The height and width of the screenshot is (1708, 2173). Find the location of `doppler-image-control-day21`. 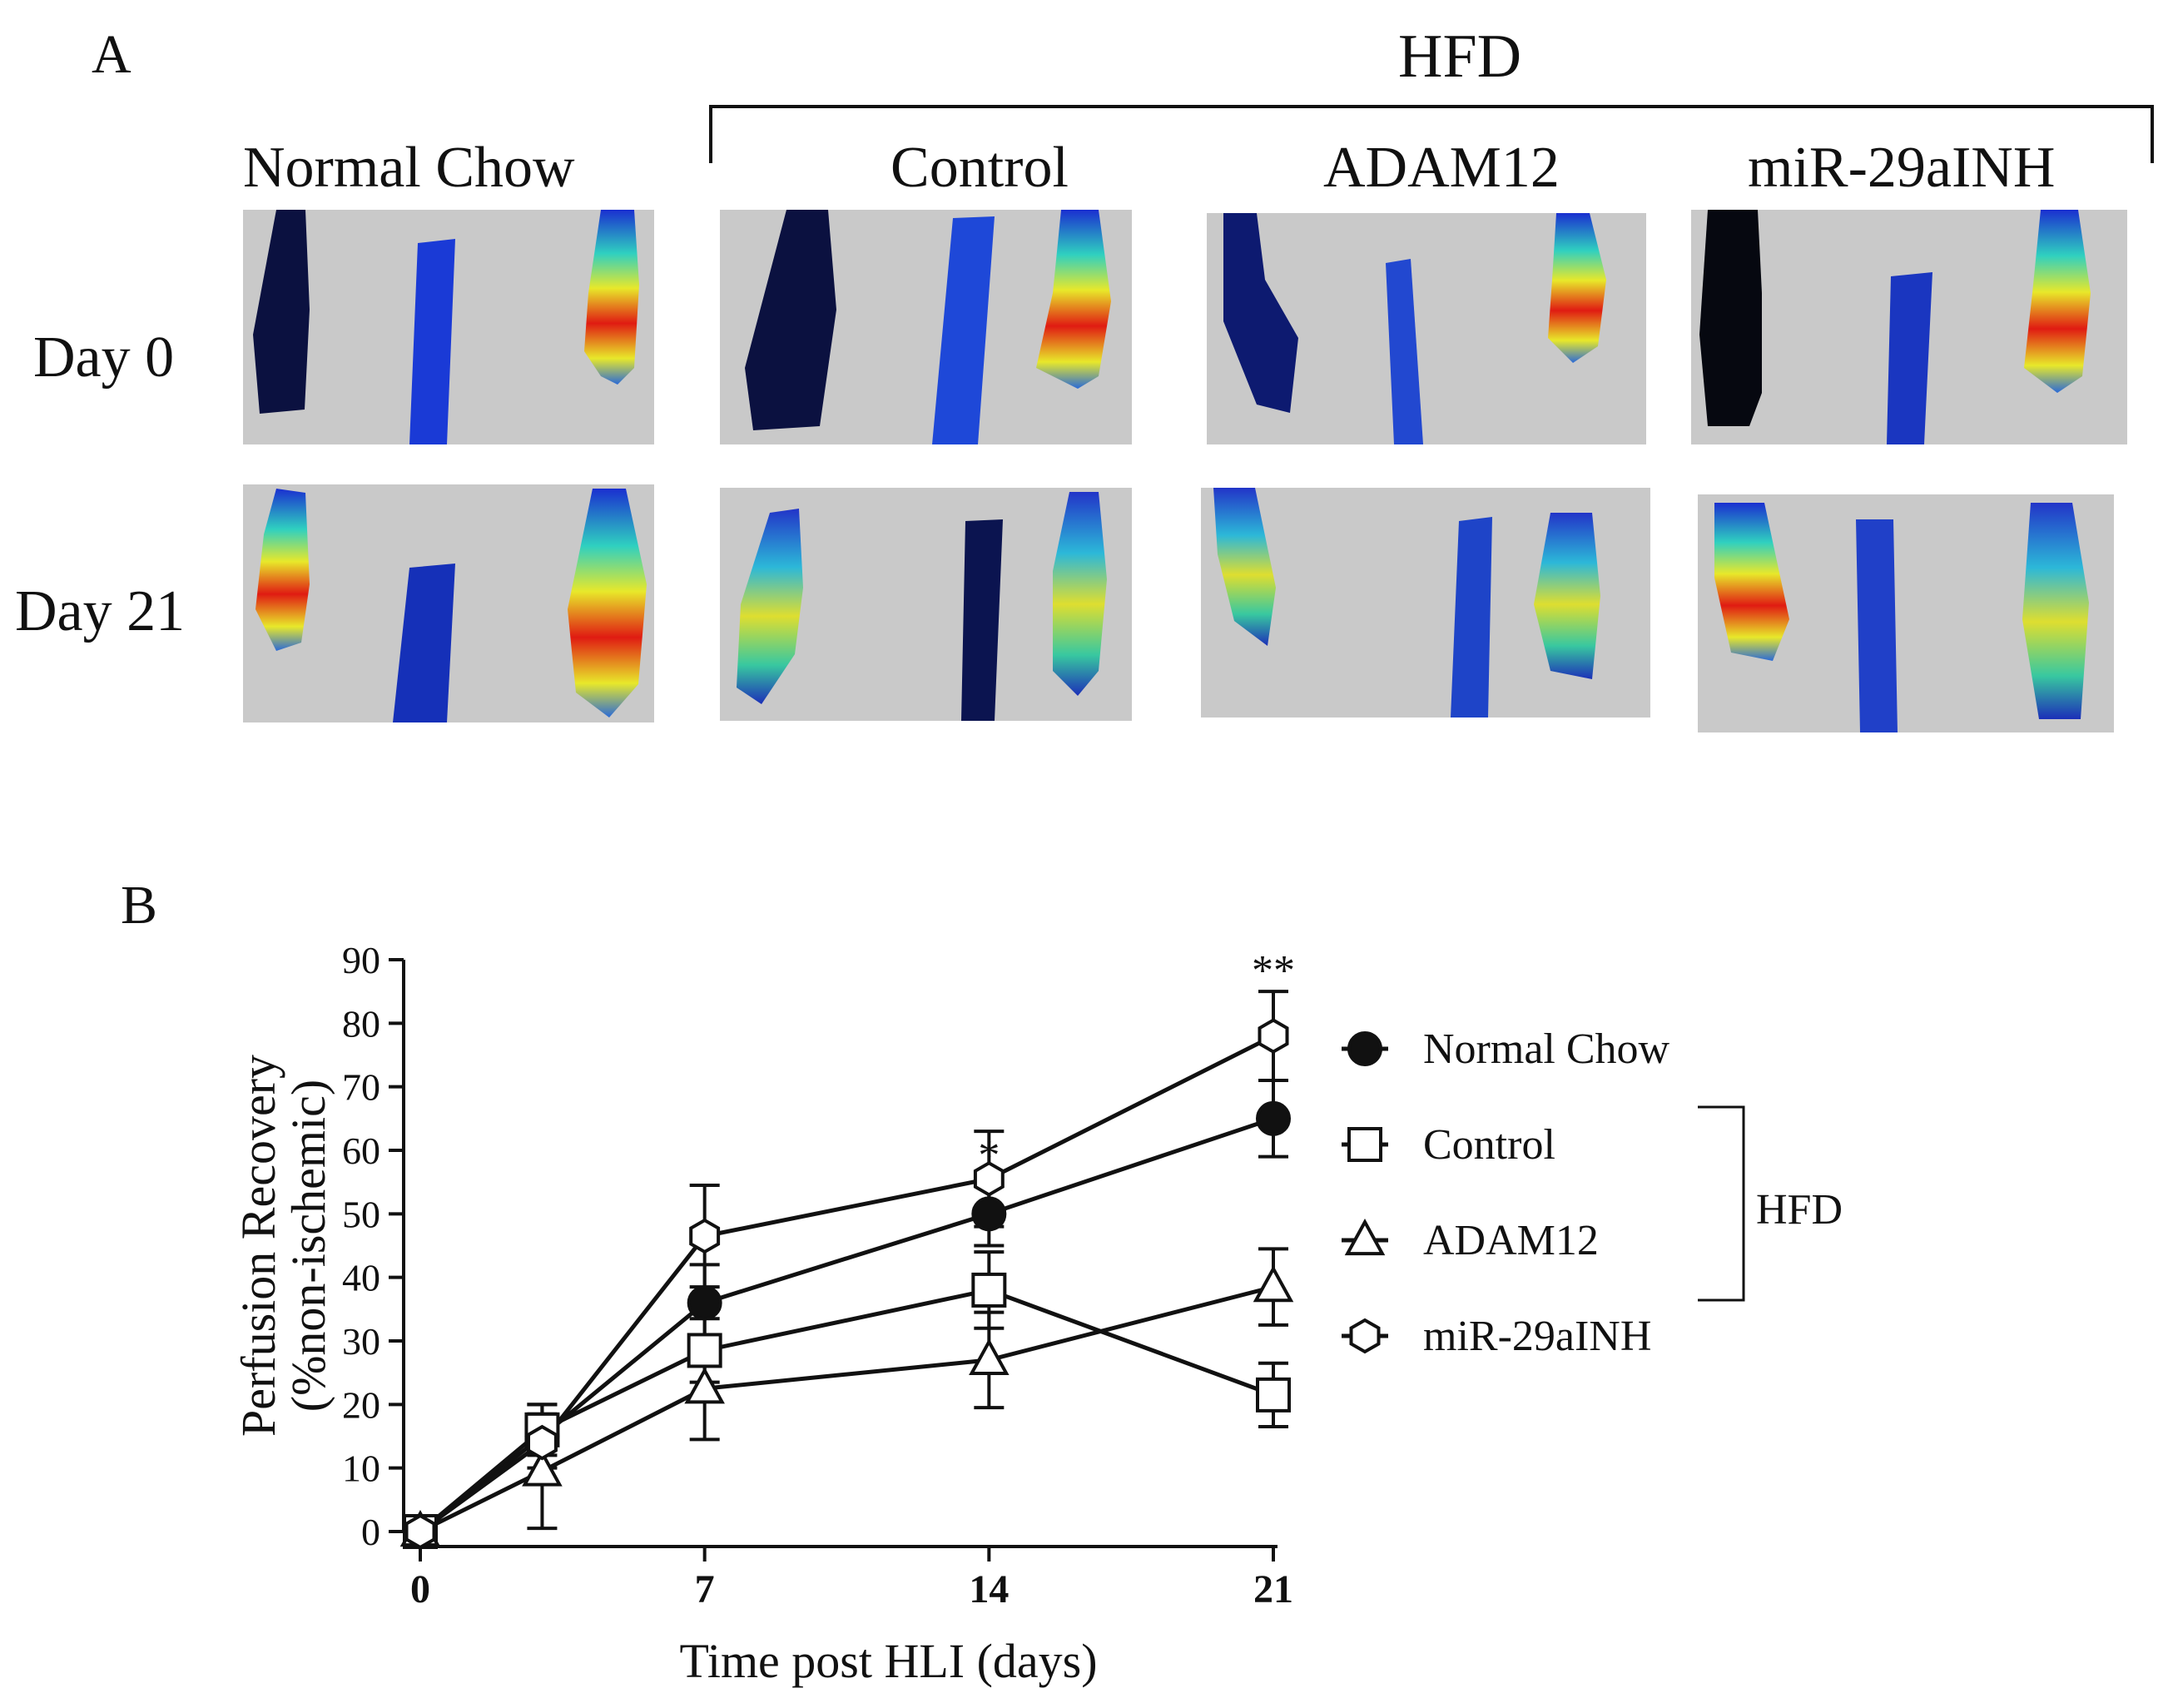

doppler-image-control-day21 is located at coordinates (926, 604).